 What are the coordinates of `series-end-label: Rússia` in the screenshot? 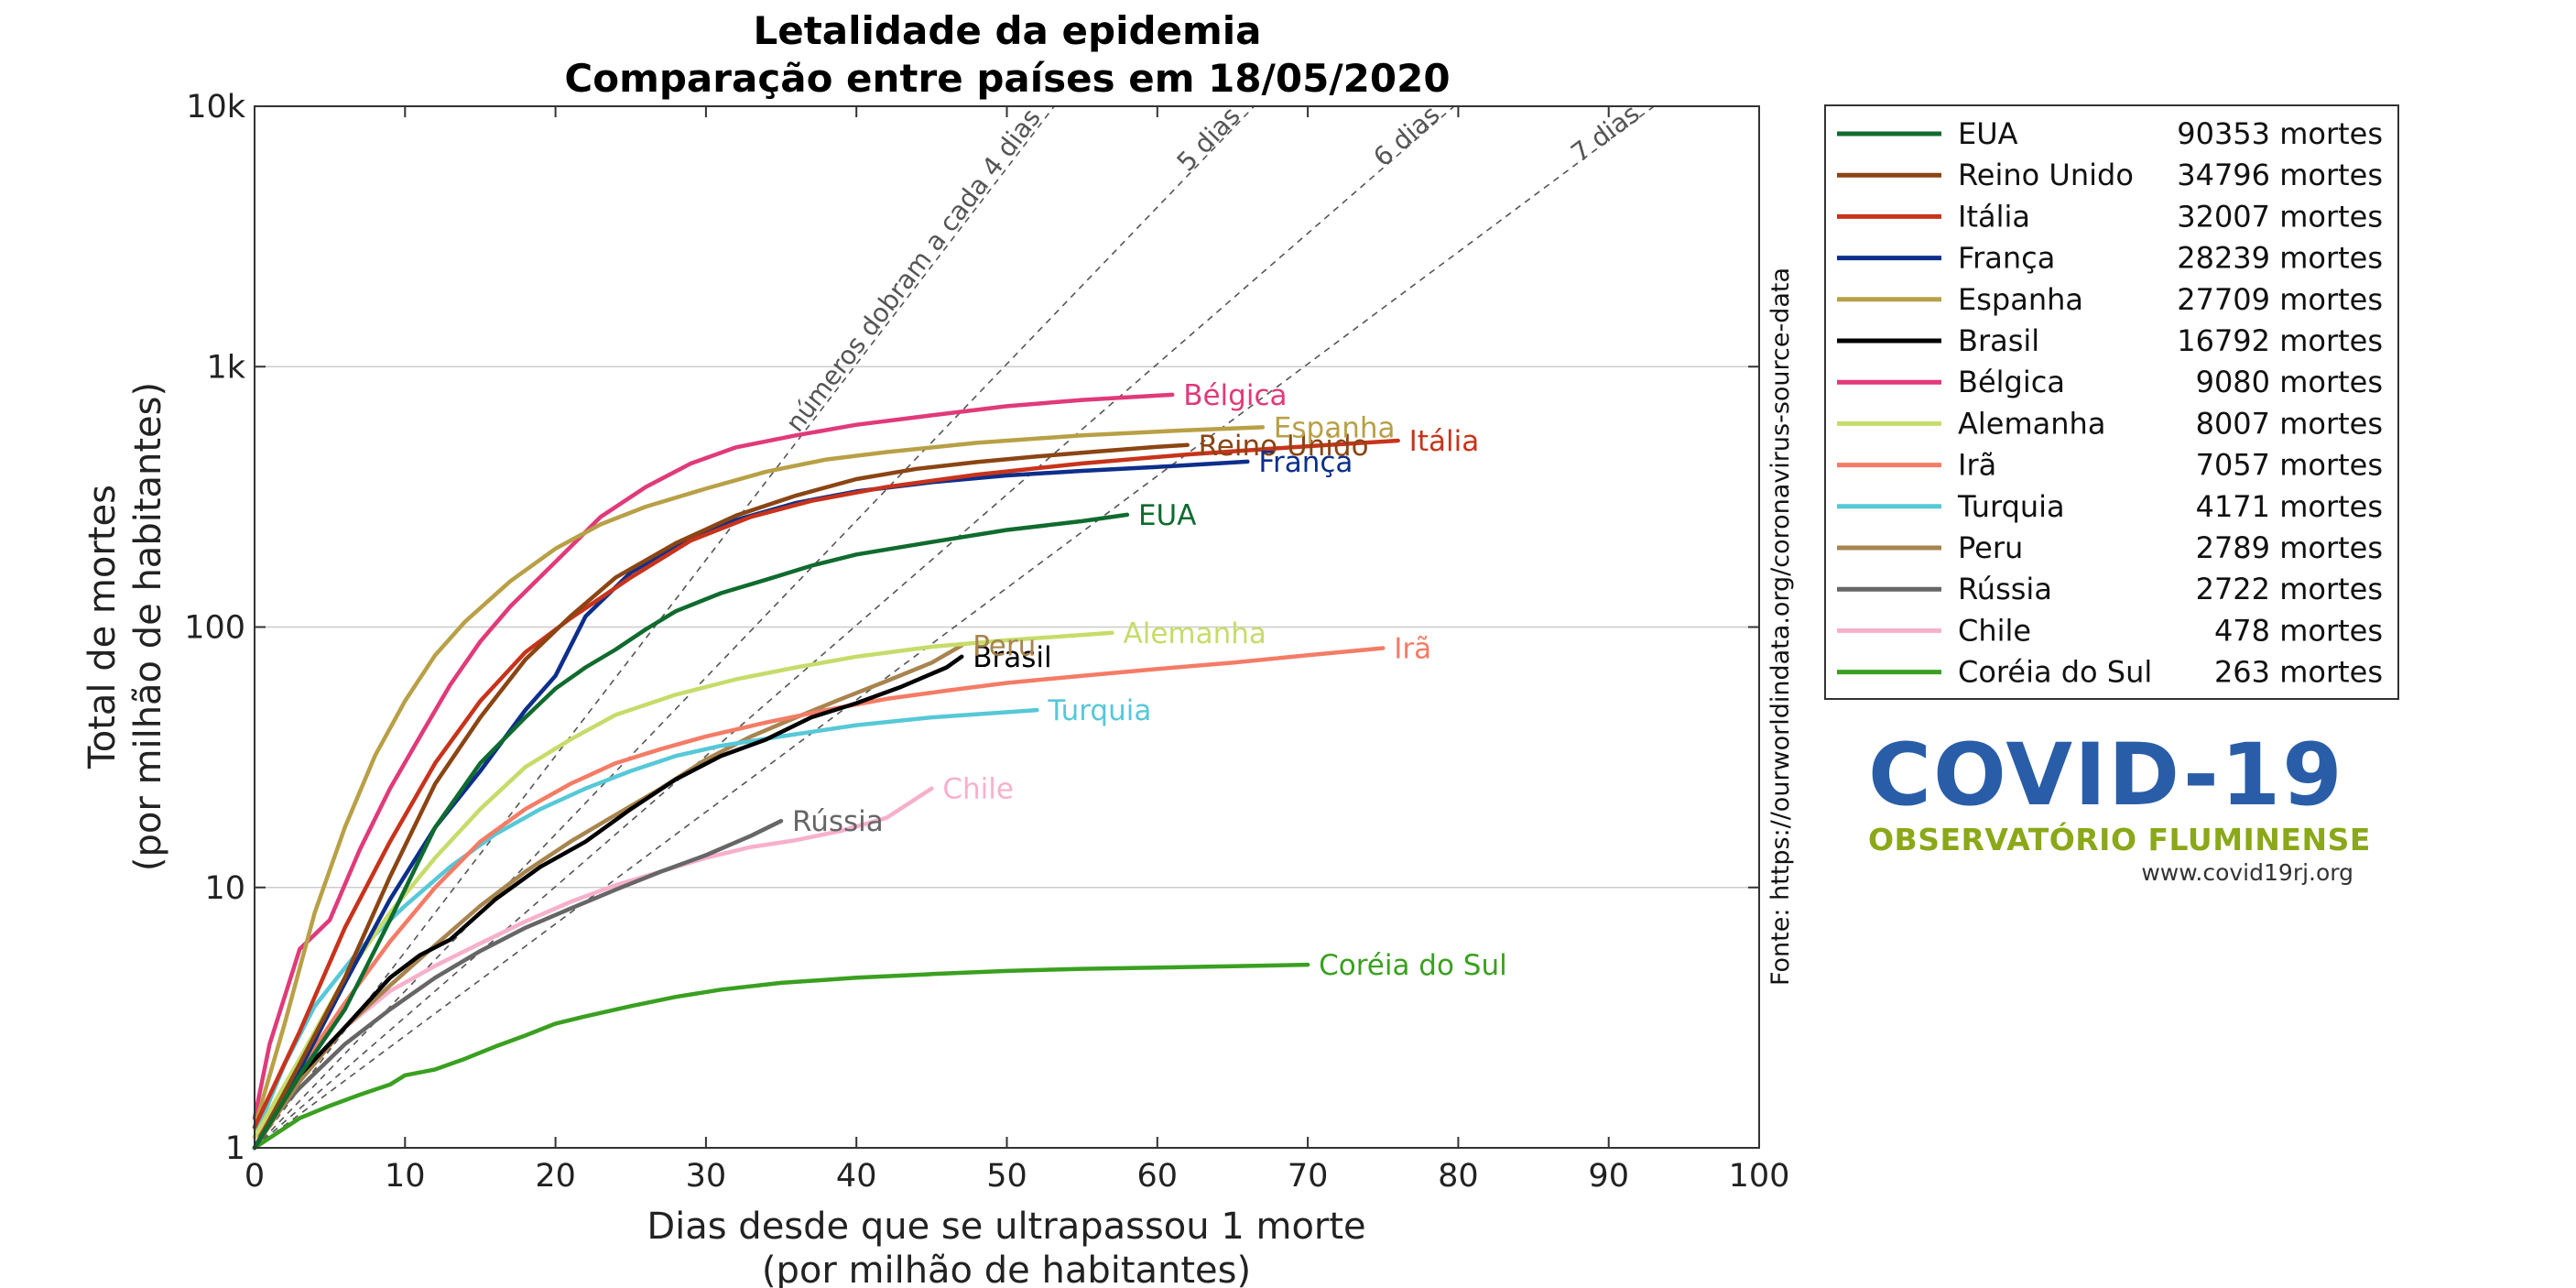 It's located at (838, 822).